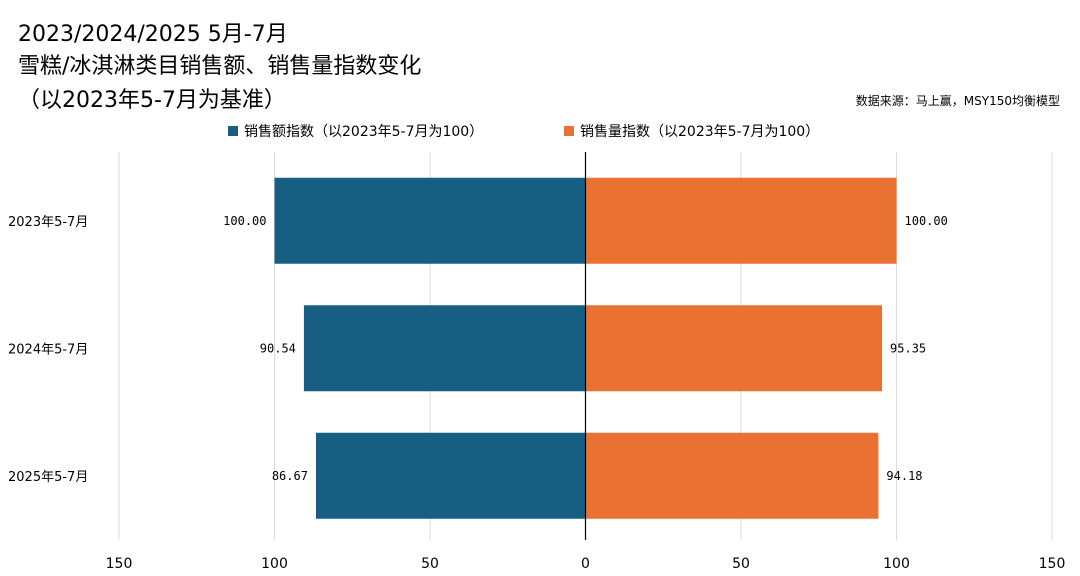  What do you see at coordinates (48, 349) in the screenshot?
I see `category-label-1: 2024年5-7月` at bounding box center [48, 349].